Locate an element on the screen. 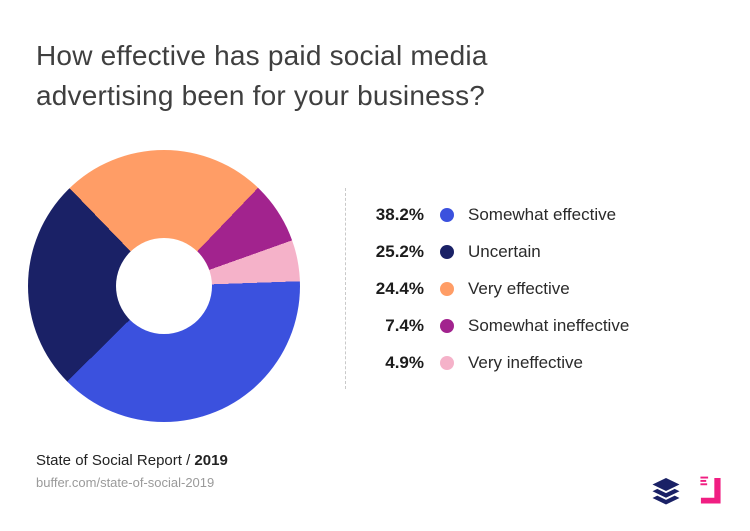 The height and width of the screenshot is (531, 750). legend-percent: 7.4% is located at coordinates (404, 325).